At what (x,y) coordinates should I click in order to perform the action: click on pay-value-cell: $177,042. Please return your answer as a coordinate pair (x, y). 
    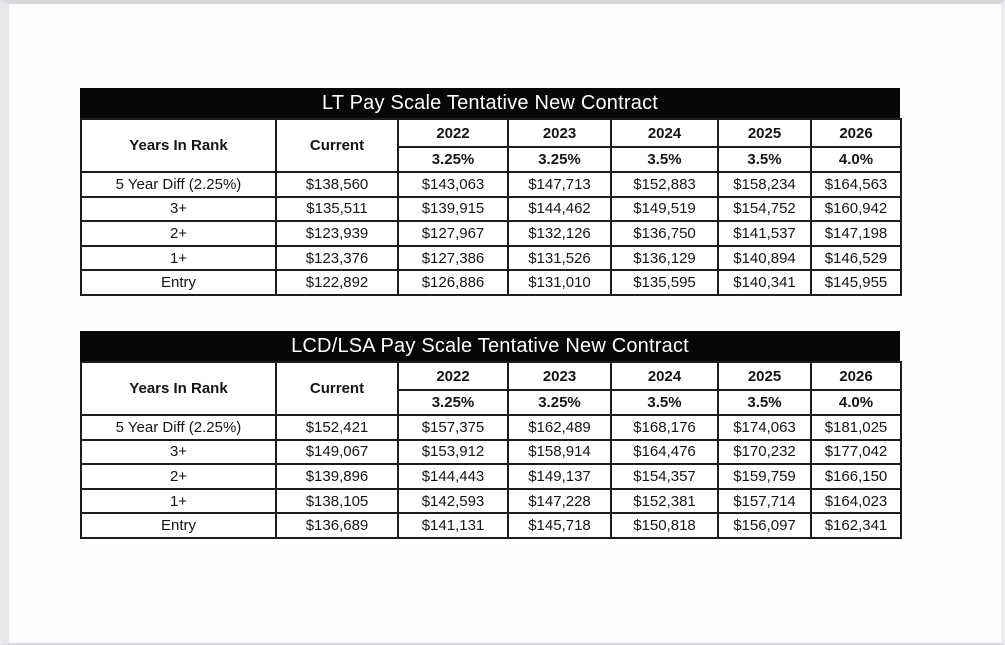
    Looking at the image, I should click on (856, 452).